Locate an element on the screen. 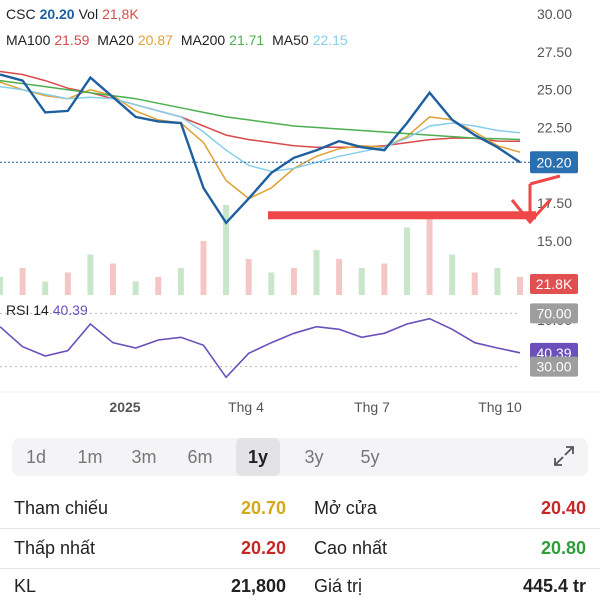 The image size is (600, 600). cao-nhat-label: Cao nhất is located at coordinates (351, 548).